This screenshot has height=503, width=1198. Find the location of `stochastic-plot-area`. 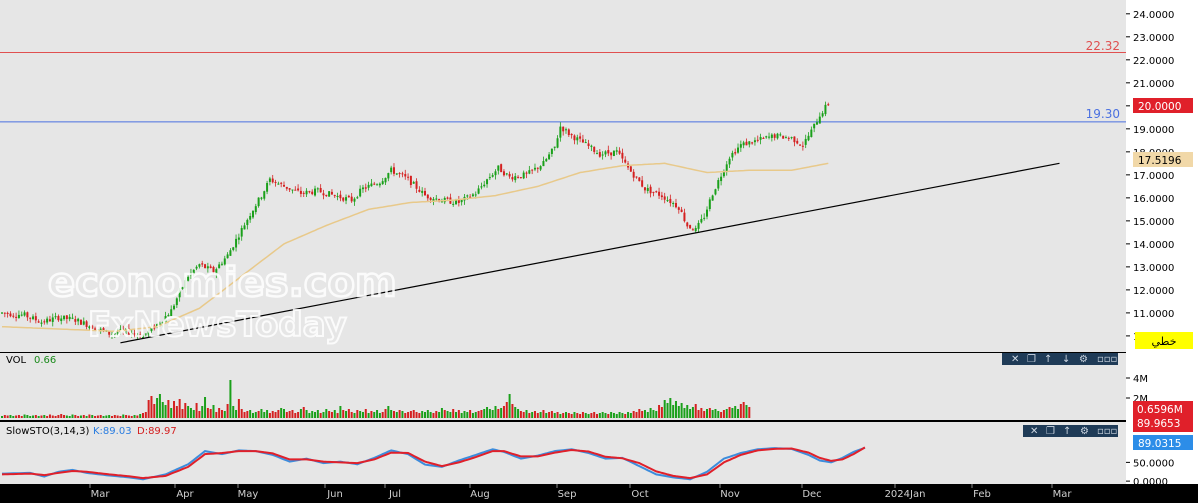

stochastic-plot-area is located at coordinates (563, 453).